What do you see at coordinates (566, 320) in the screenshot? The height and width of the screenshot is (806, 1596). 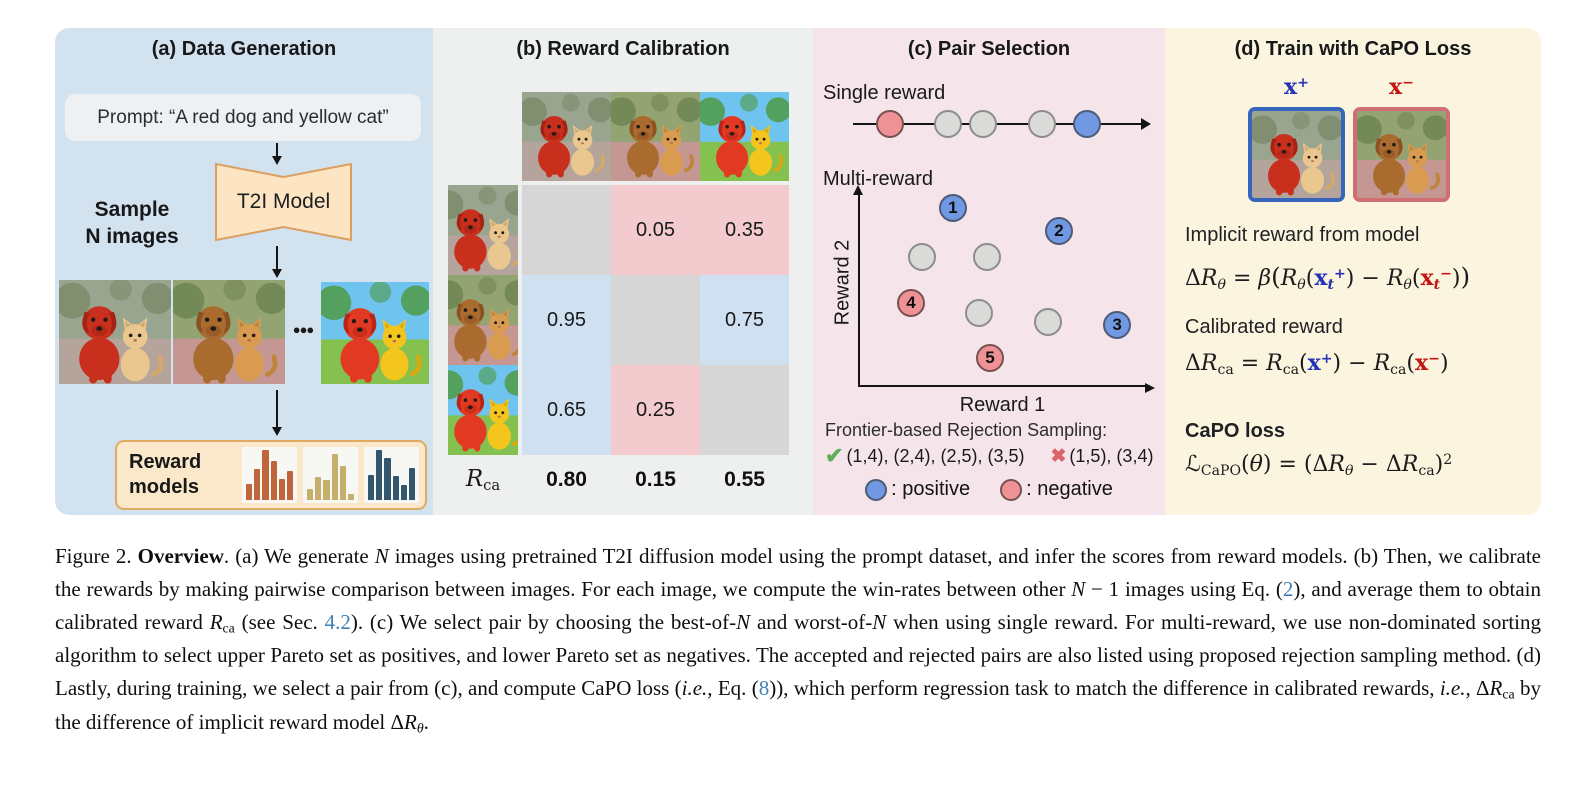 I see `matrix-cell: 0.95` at bounding box center [566, 320].